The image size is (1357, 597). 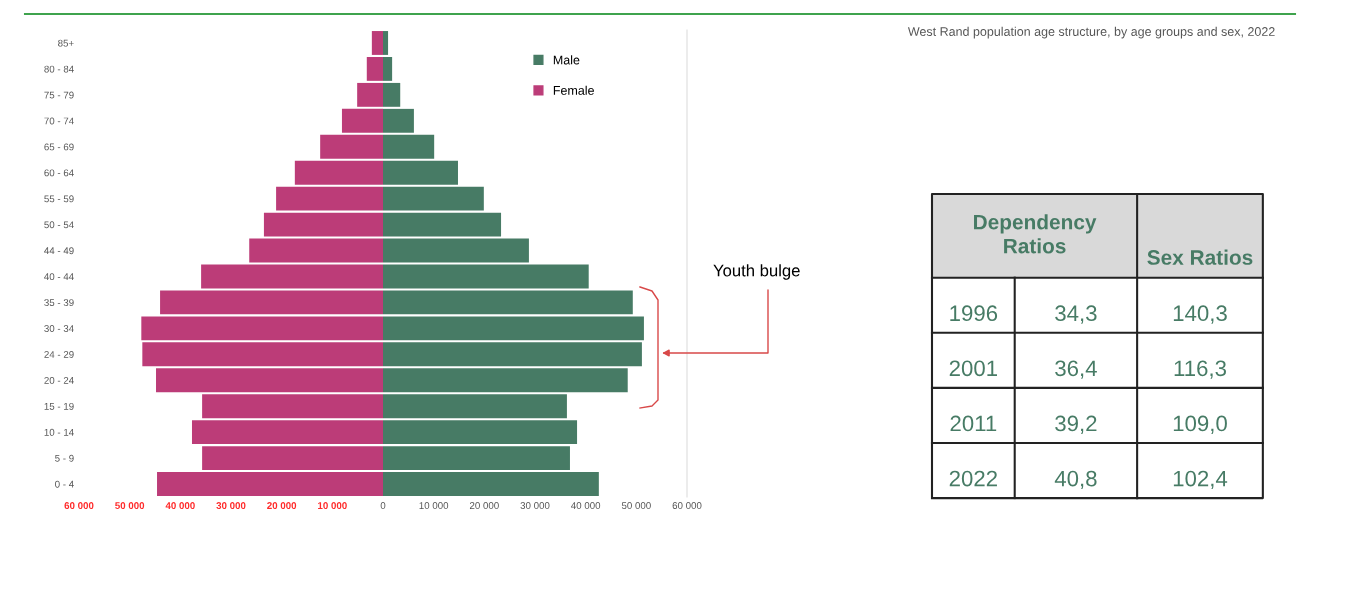 What do you see at coordinates (974, 313) in the screenshot?
I see `text: 1996` at bounding box center [974, 313].